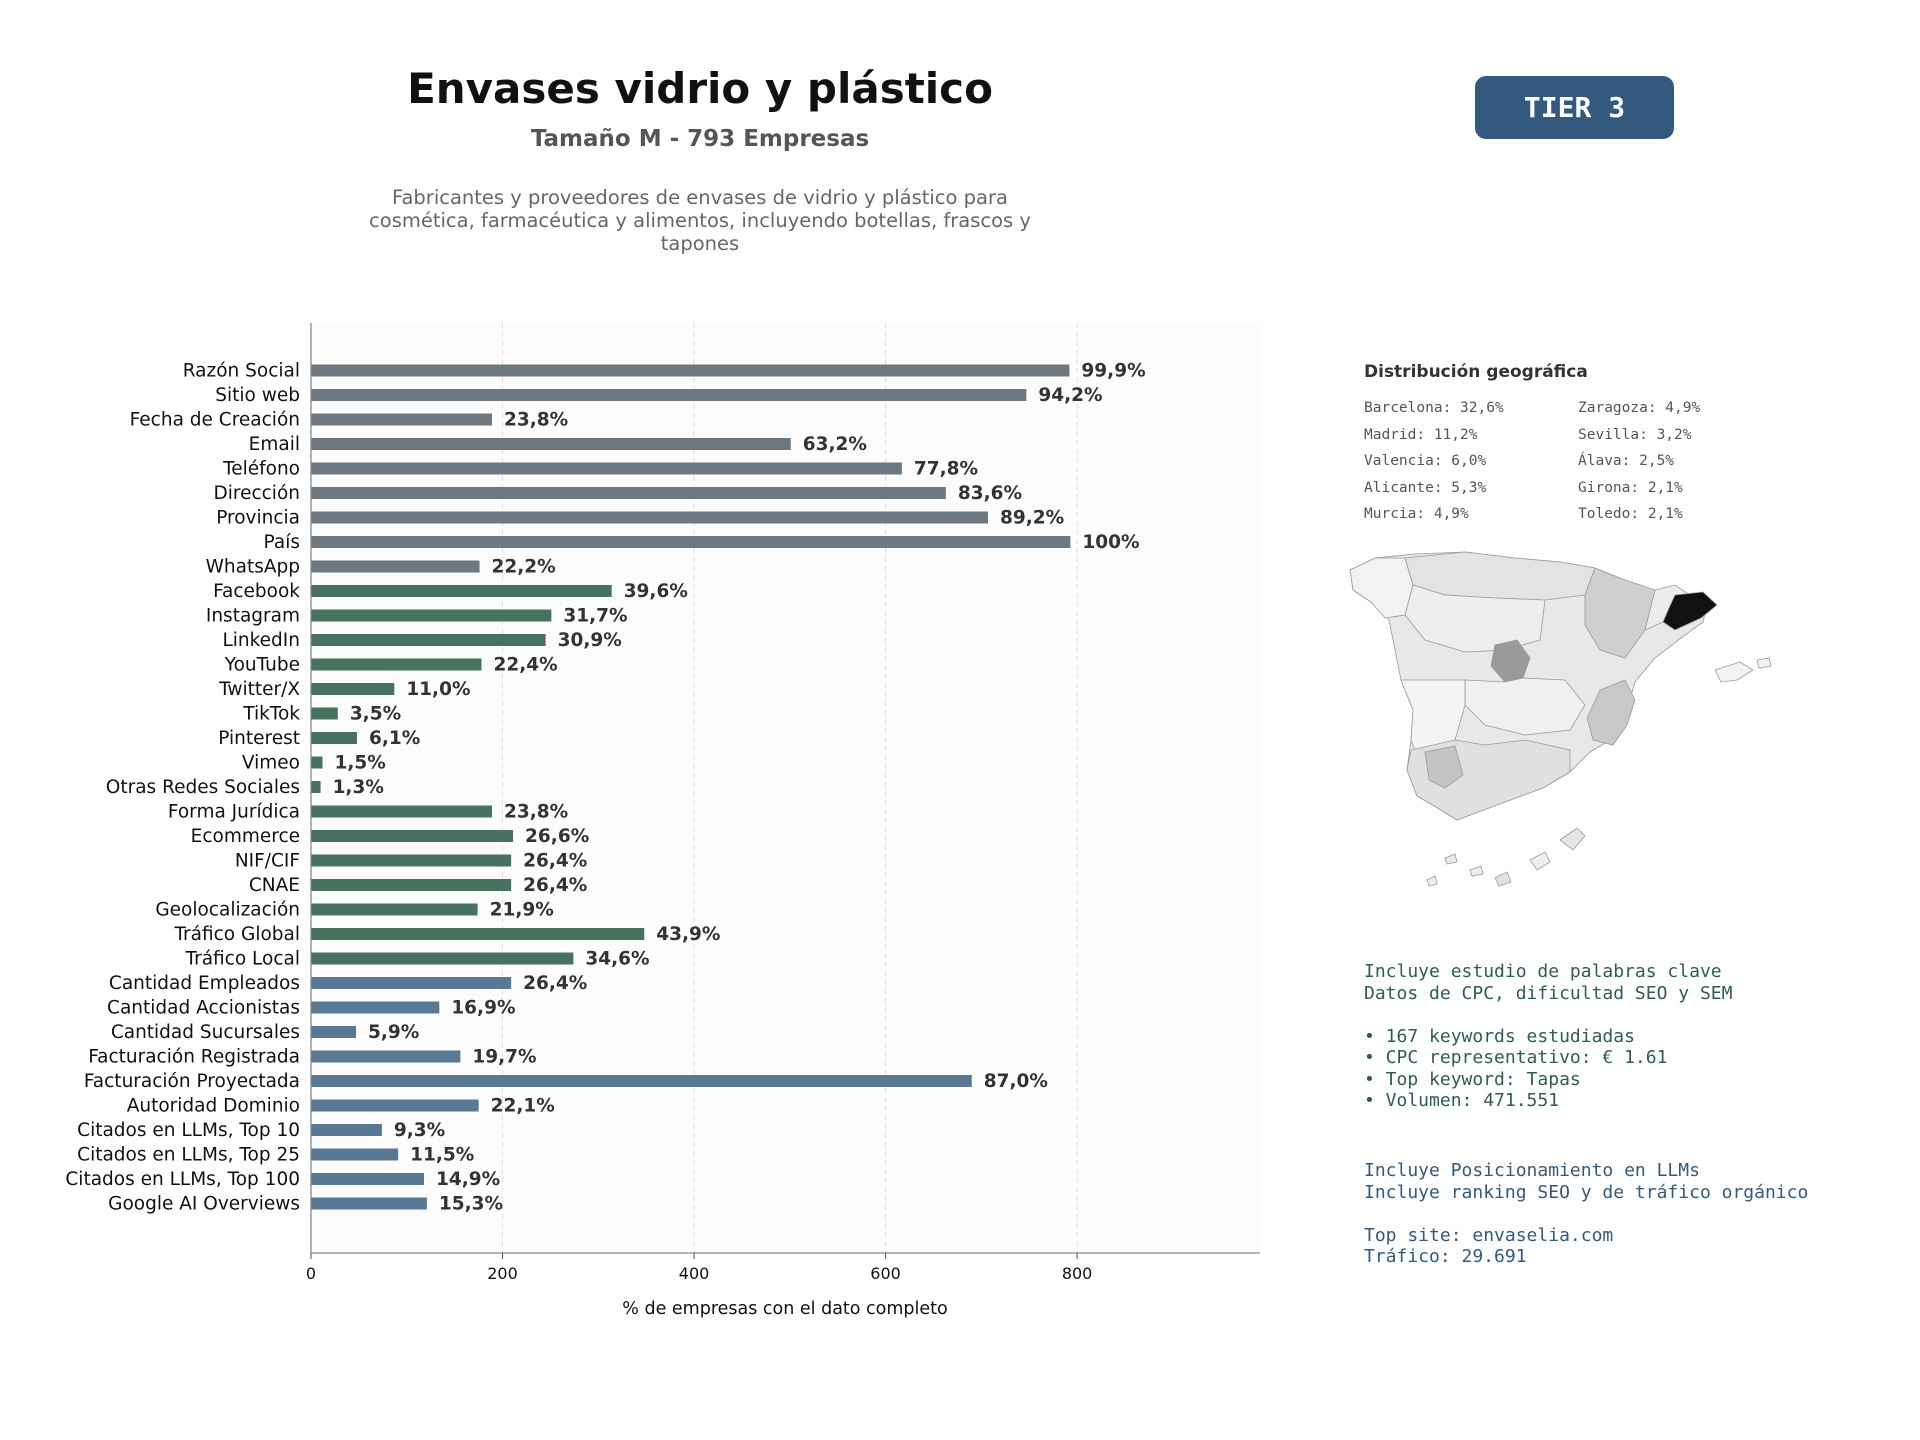  Describe the element at coordinates (438, 689) in the screenshot. I see `value-label: 11,0%` at that location.